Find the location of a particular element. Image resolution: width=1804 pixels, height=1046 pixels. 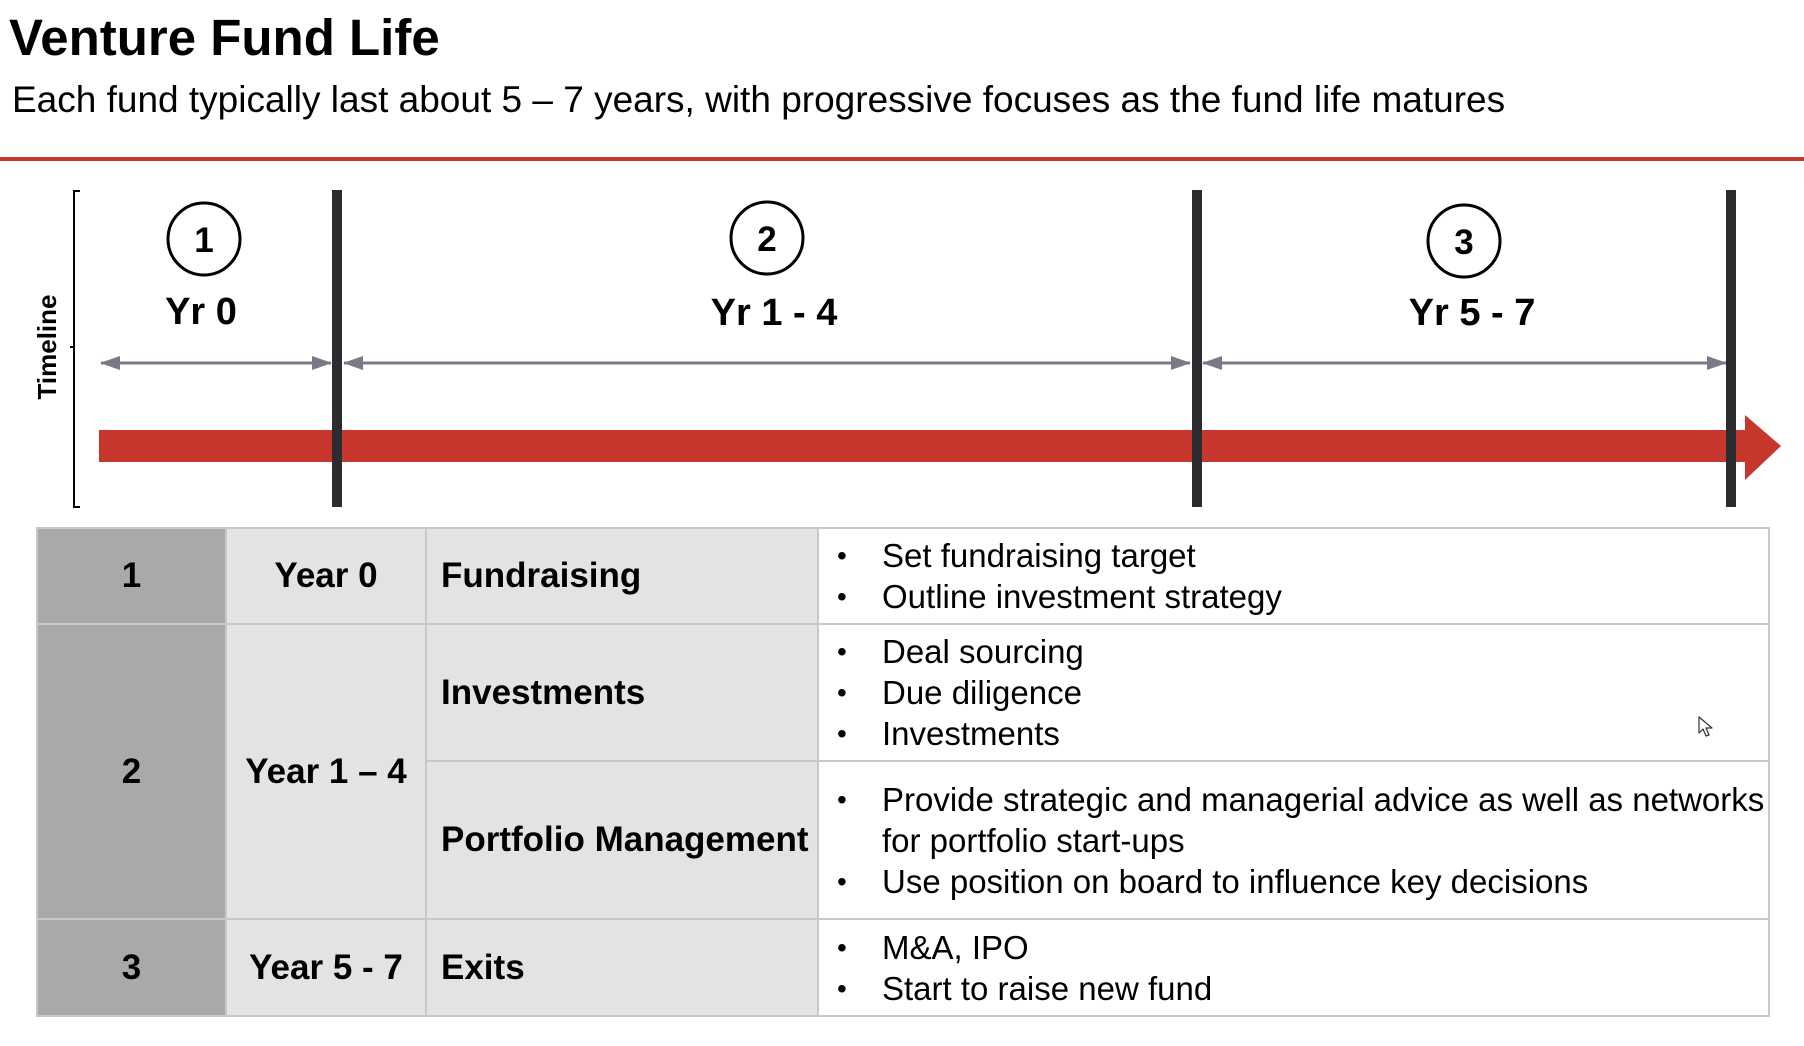

header-divider is located at coordinates (902, 159).